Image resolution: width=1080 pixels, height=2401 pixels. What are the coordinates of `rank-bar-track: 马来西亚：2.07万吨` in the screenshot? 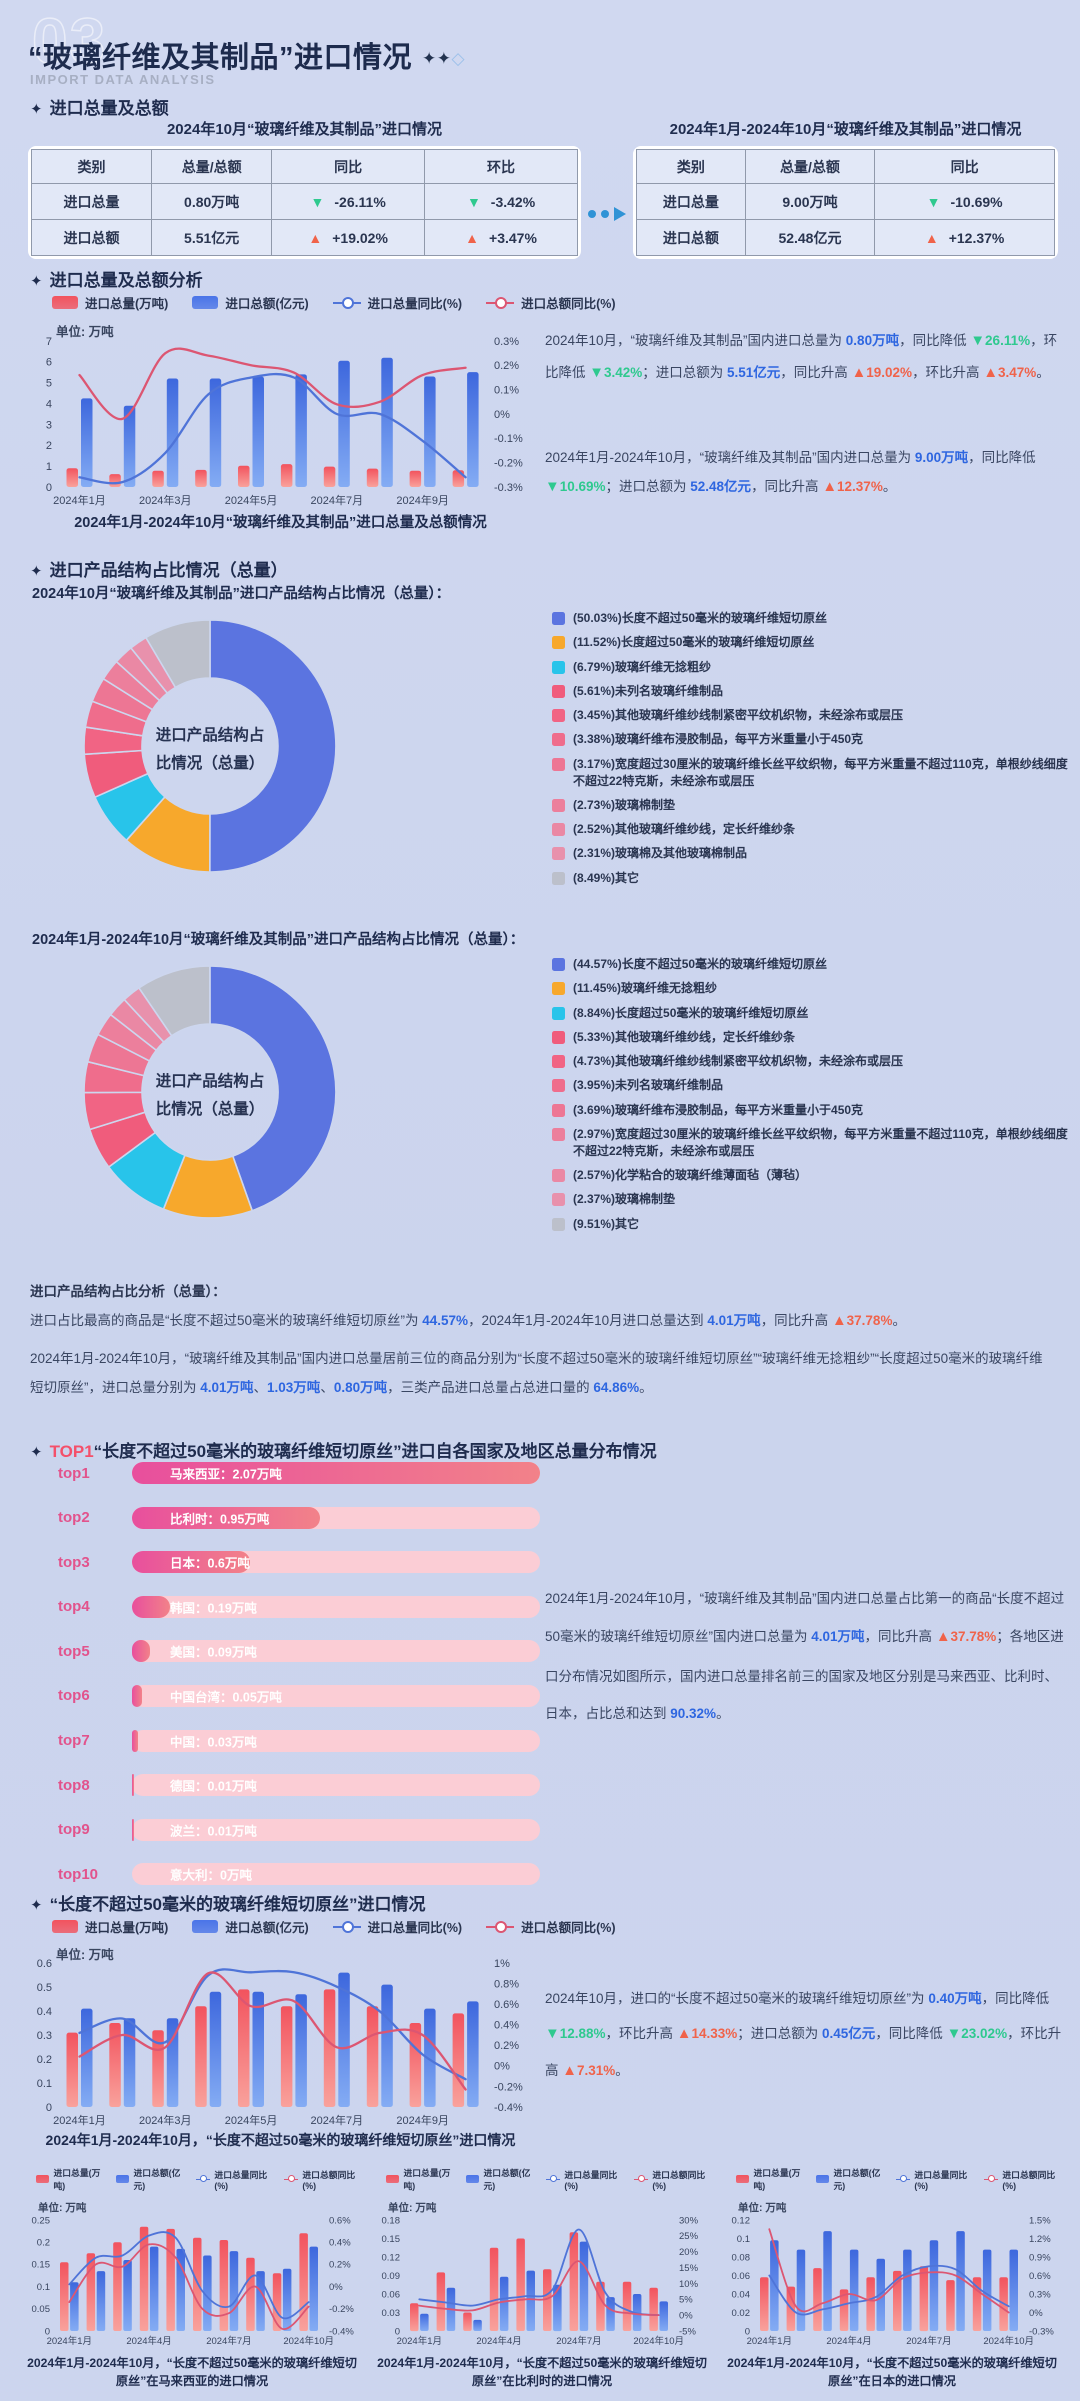 It's located at (336, 1473).